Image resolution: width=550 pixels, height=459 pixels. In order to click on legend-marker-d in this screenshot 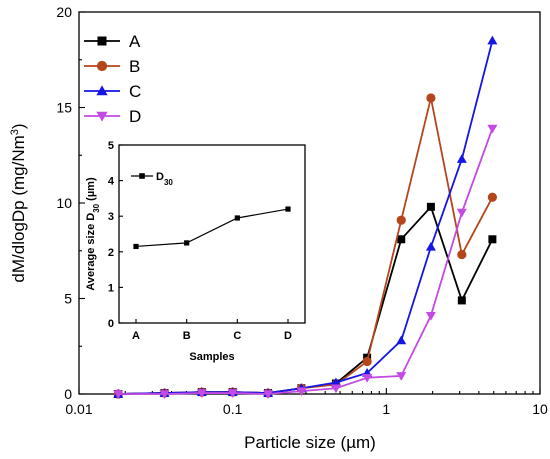, I will do `click(102, 116)`.